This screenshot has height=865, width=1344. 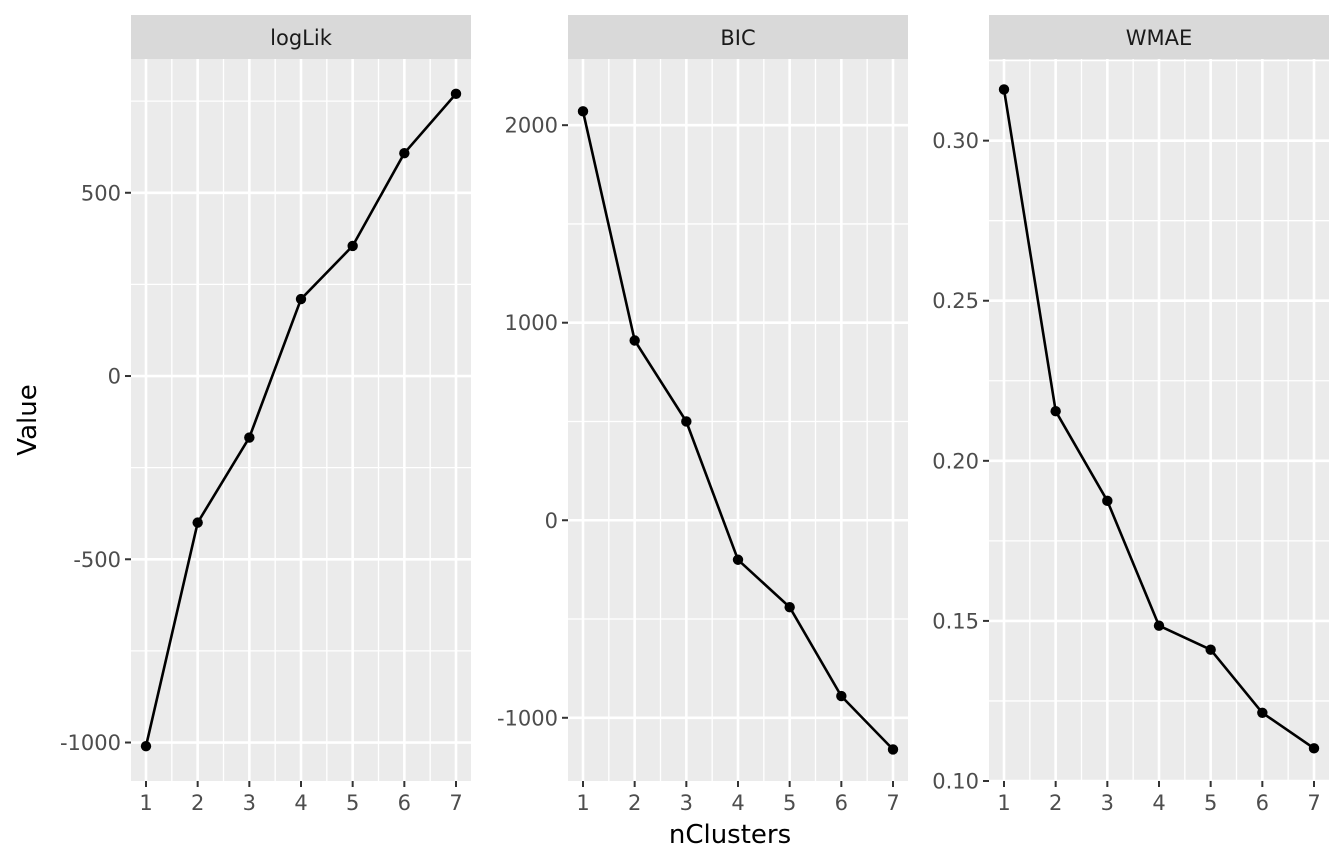 I want to click on y-tick-label: 0.25, so click(x=955, y=301).